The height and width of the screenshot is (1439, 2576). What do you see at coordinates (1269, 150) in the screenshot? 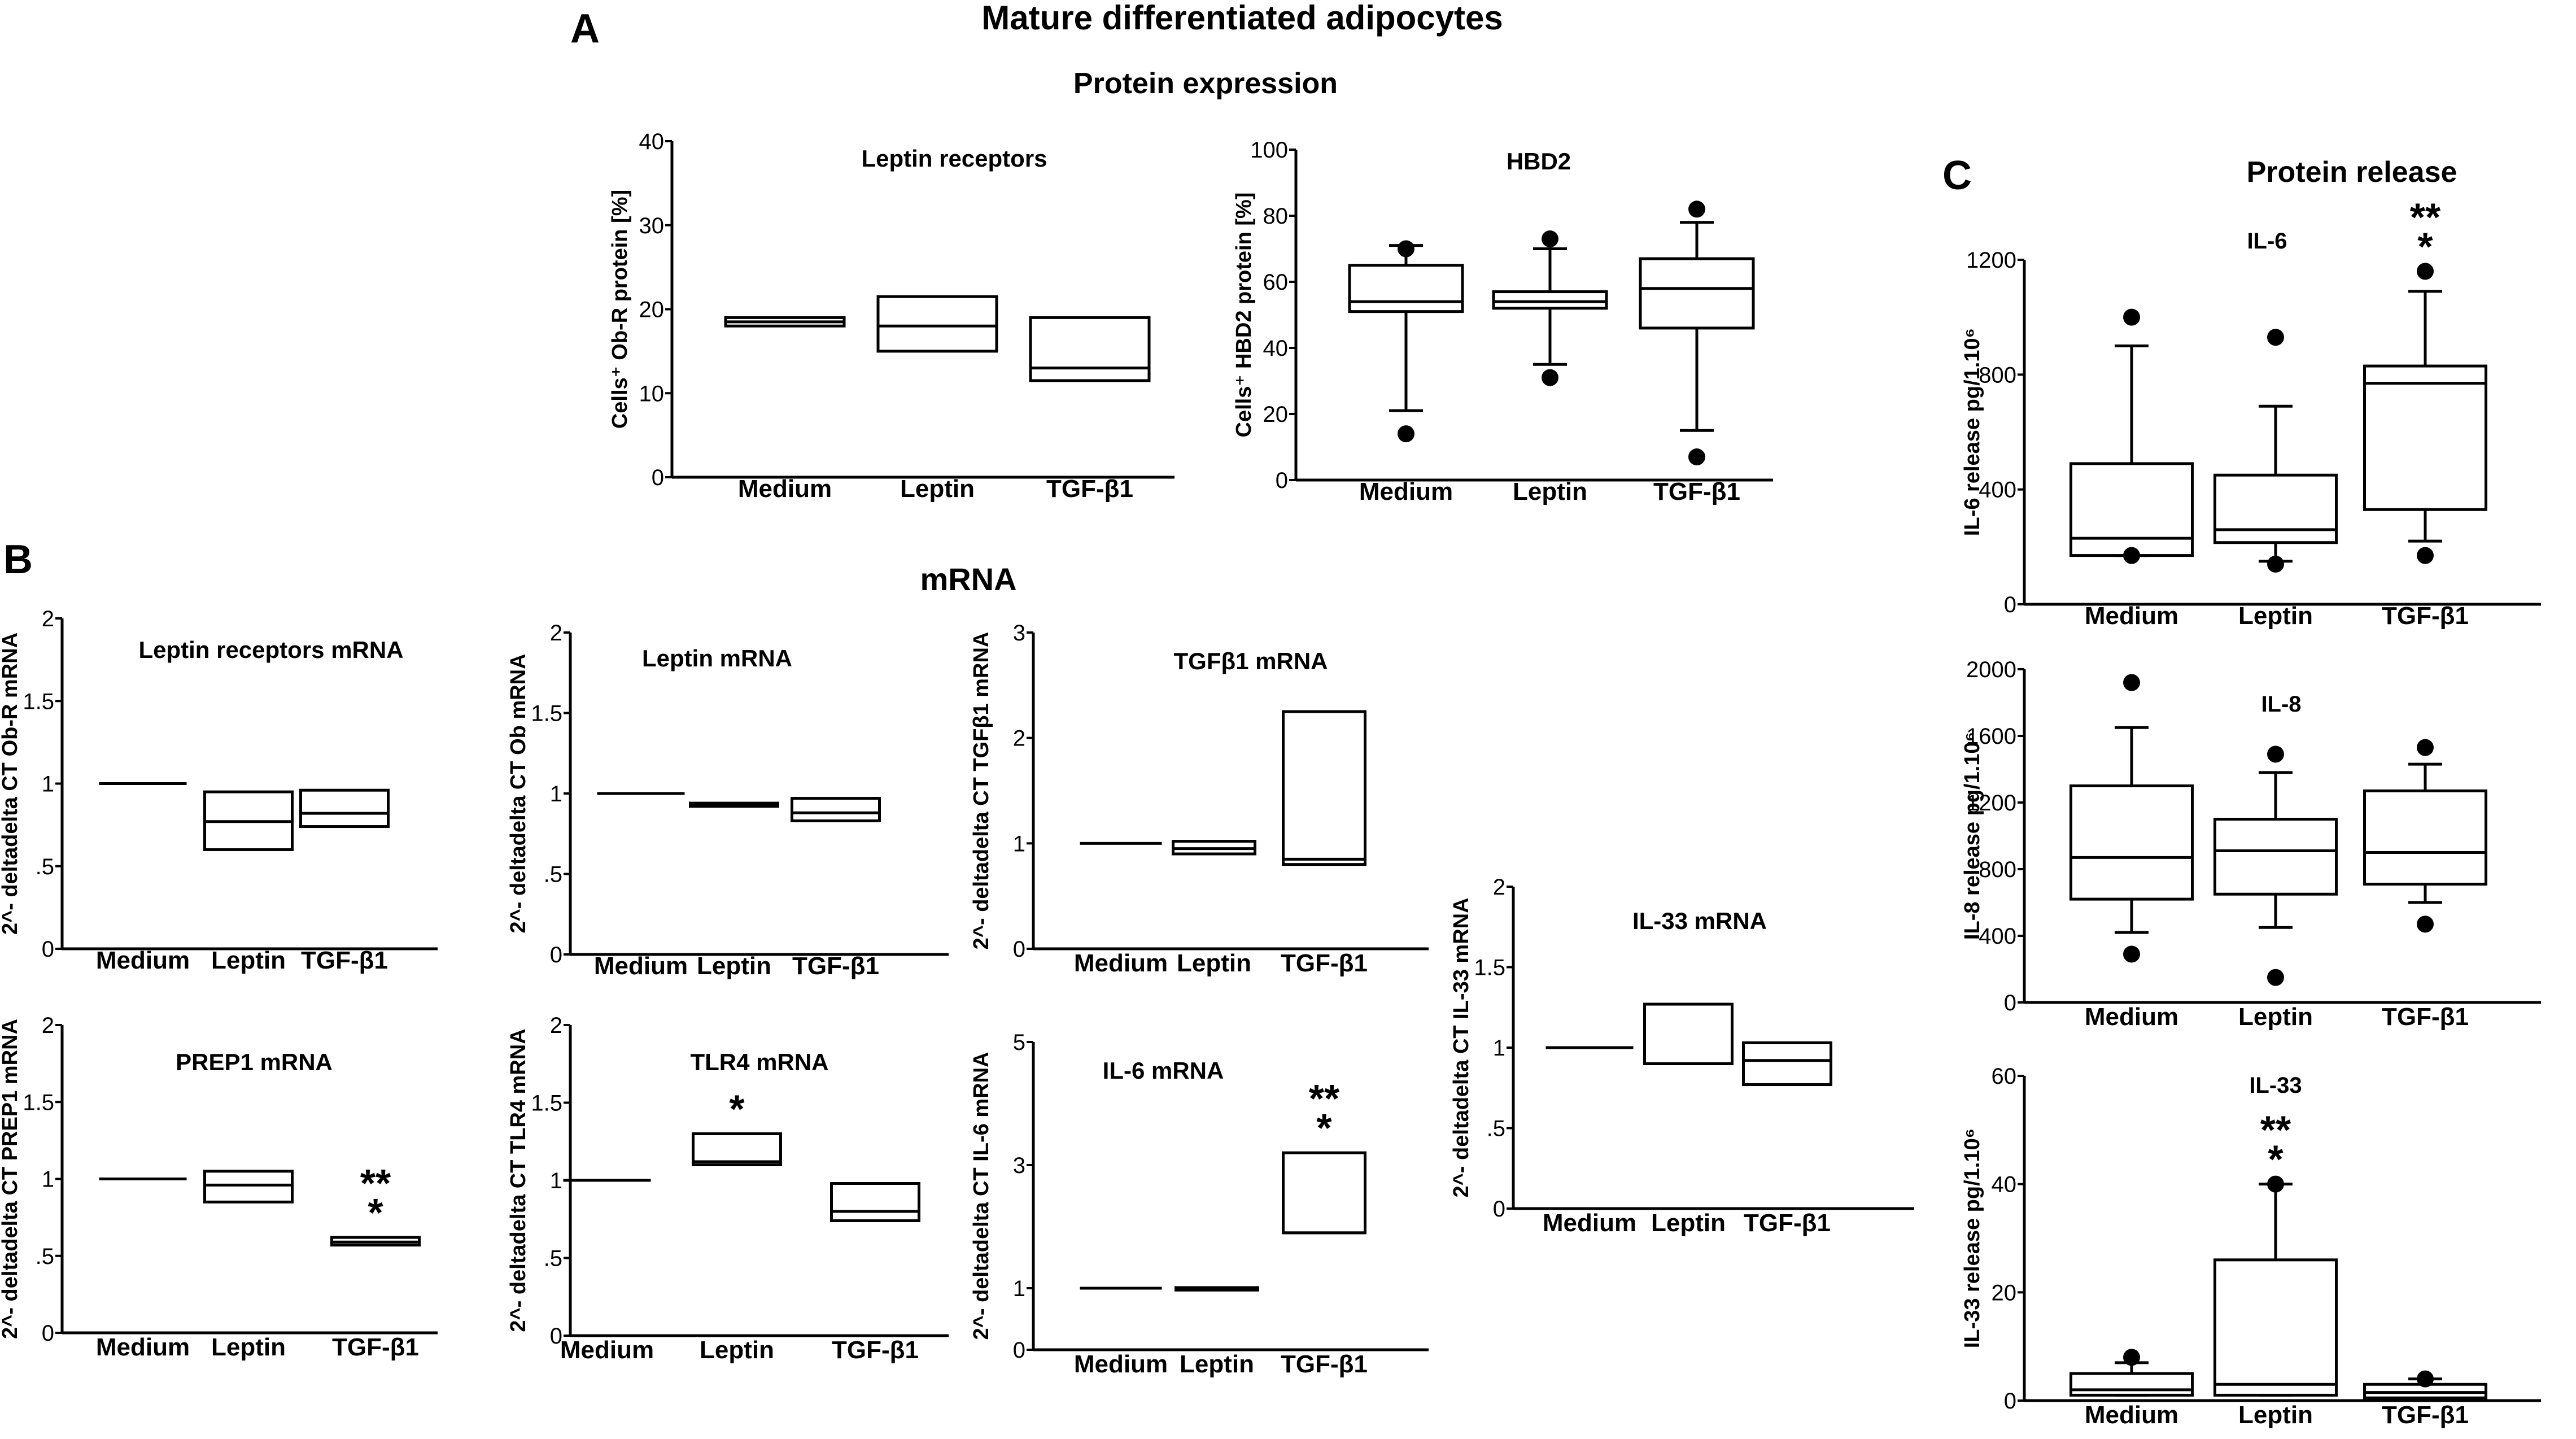
I see `y-tick-label: 100` at bounding box center [1269, 150].